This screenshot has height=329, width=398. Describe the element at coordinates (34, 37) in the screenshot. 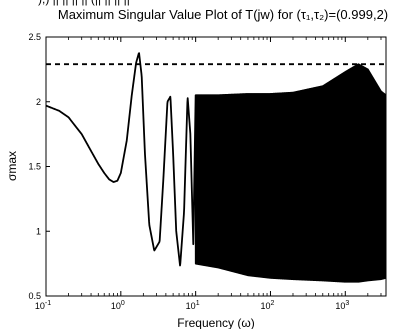

I see `y-tick-label: 2.5` at that location.